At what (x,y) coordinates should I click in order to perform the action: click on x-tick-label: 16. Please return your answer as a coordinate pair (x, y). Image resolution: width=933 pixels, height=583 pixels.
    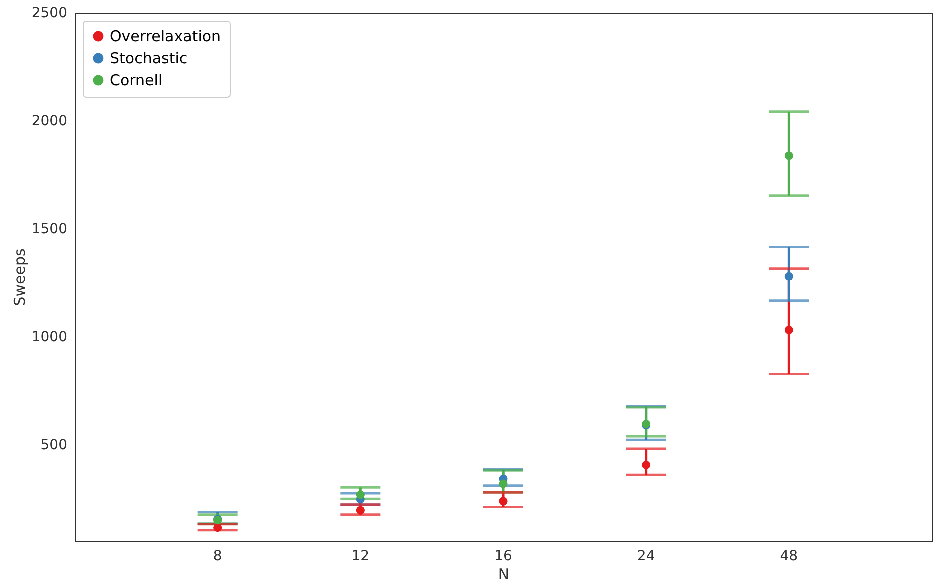
    Looking at the image, I should click on (503, 556).